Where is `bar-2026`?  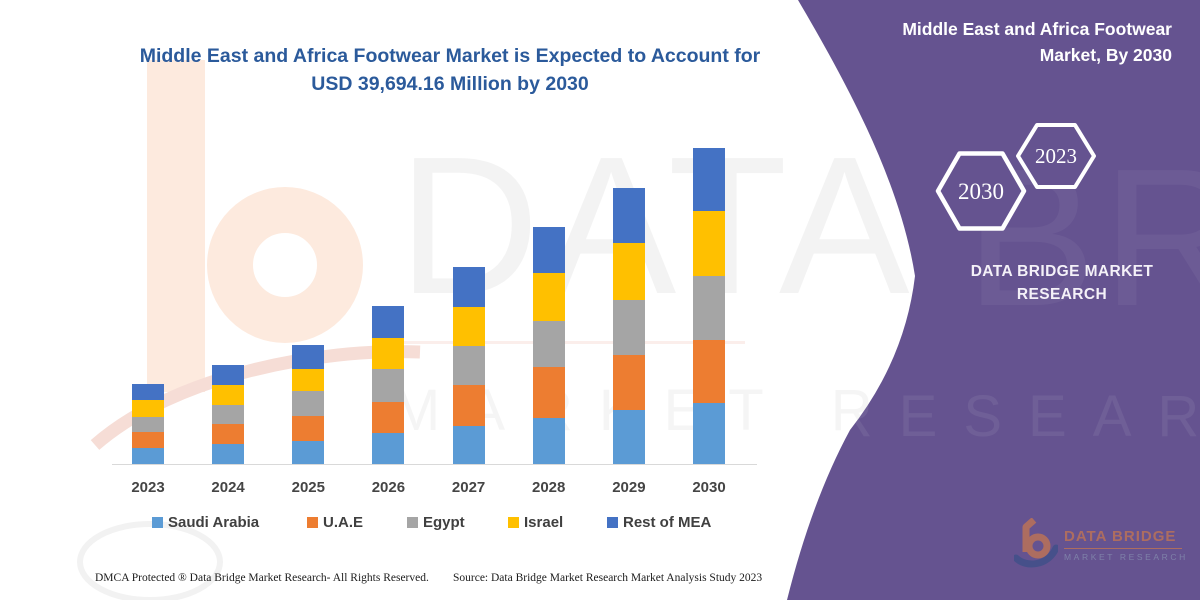
bar-2026 is located at coordinates (388, 384).